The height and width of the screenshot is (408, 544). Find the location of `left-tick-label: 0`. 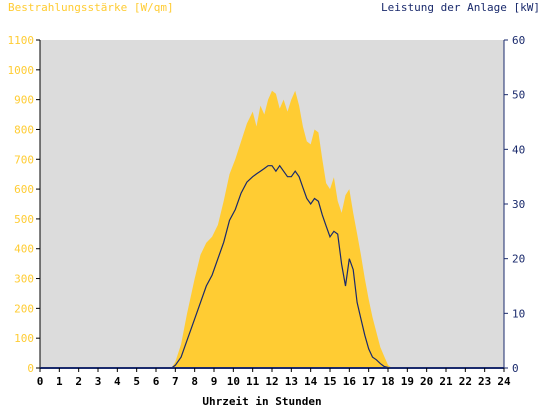

left-tick-label: 0 is located at coordinates (30, 368).